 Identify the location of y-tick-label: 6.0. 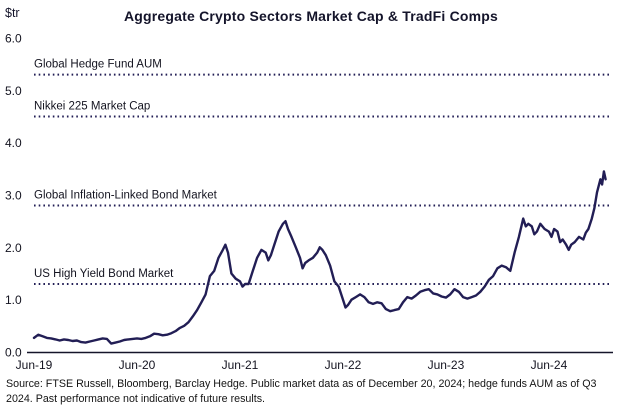
(13, 39).